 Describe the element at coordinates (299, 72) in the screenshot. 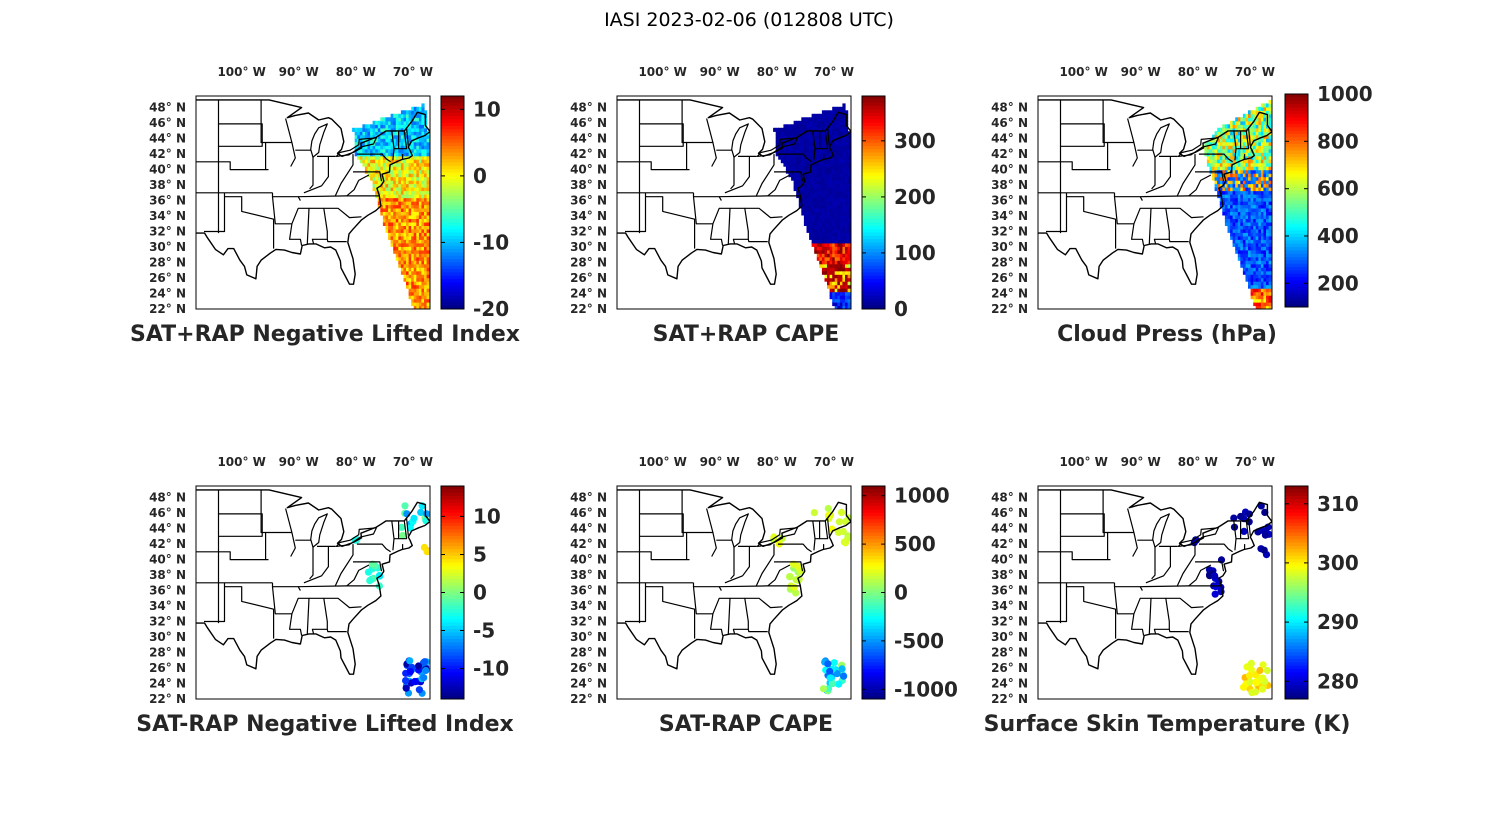

I see `lon-tick-label: 90° W` at that location.